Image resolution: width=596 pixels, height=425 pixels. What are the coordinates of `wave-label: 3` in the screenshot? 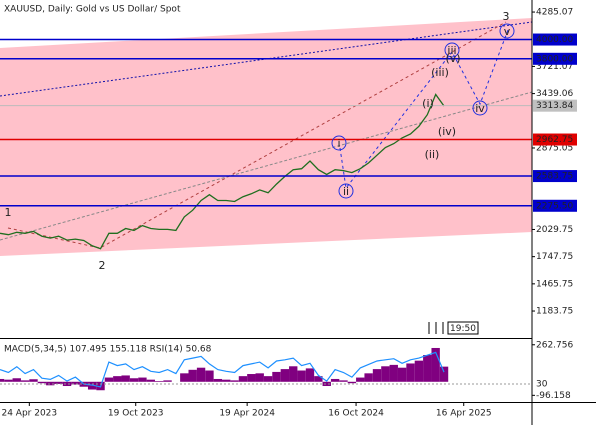 It's located at (506, 16).